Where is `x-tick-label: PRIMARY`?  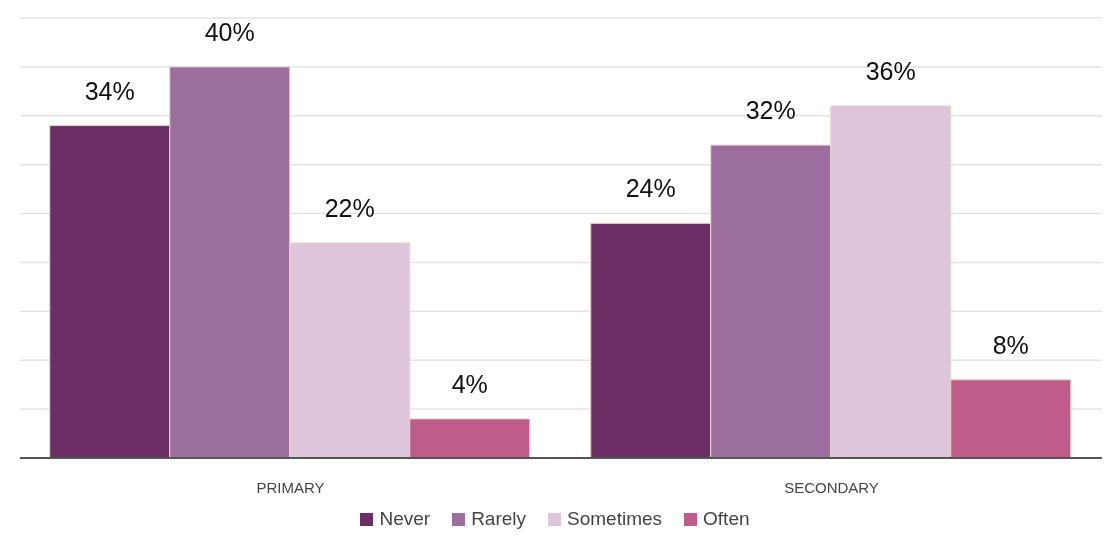
x-tick-label: PRIMARY is located at coordinates (290, 487).